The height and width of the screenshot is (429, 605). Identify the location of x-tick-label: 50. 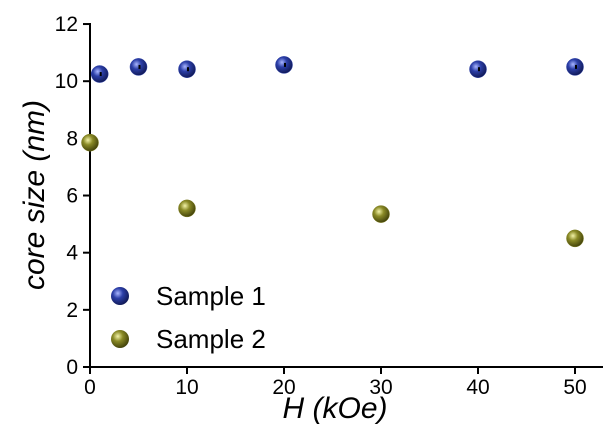
(574, 387).